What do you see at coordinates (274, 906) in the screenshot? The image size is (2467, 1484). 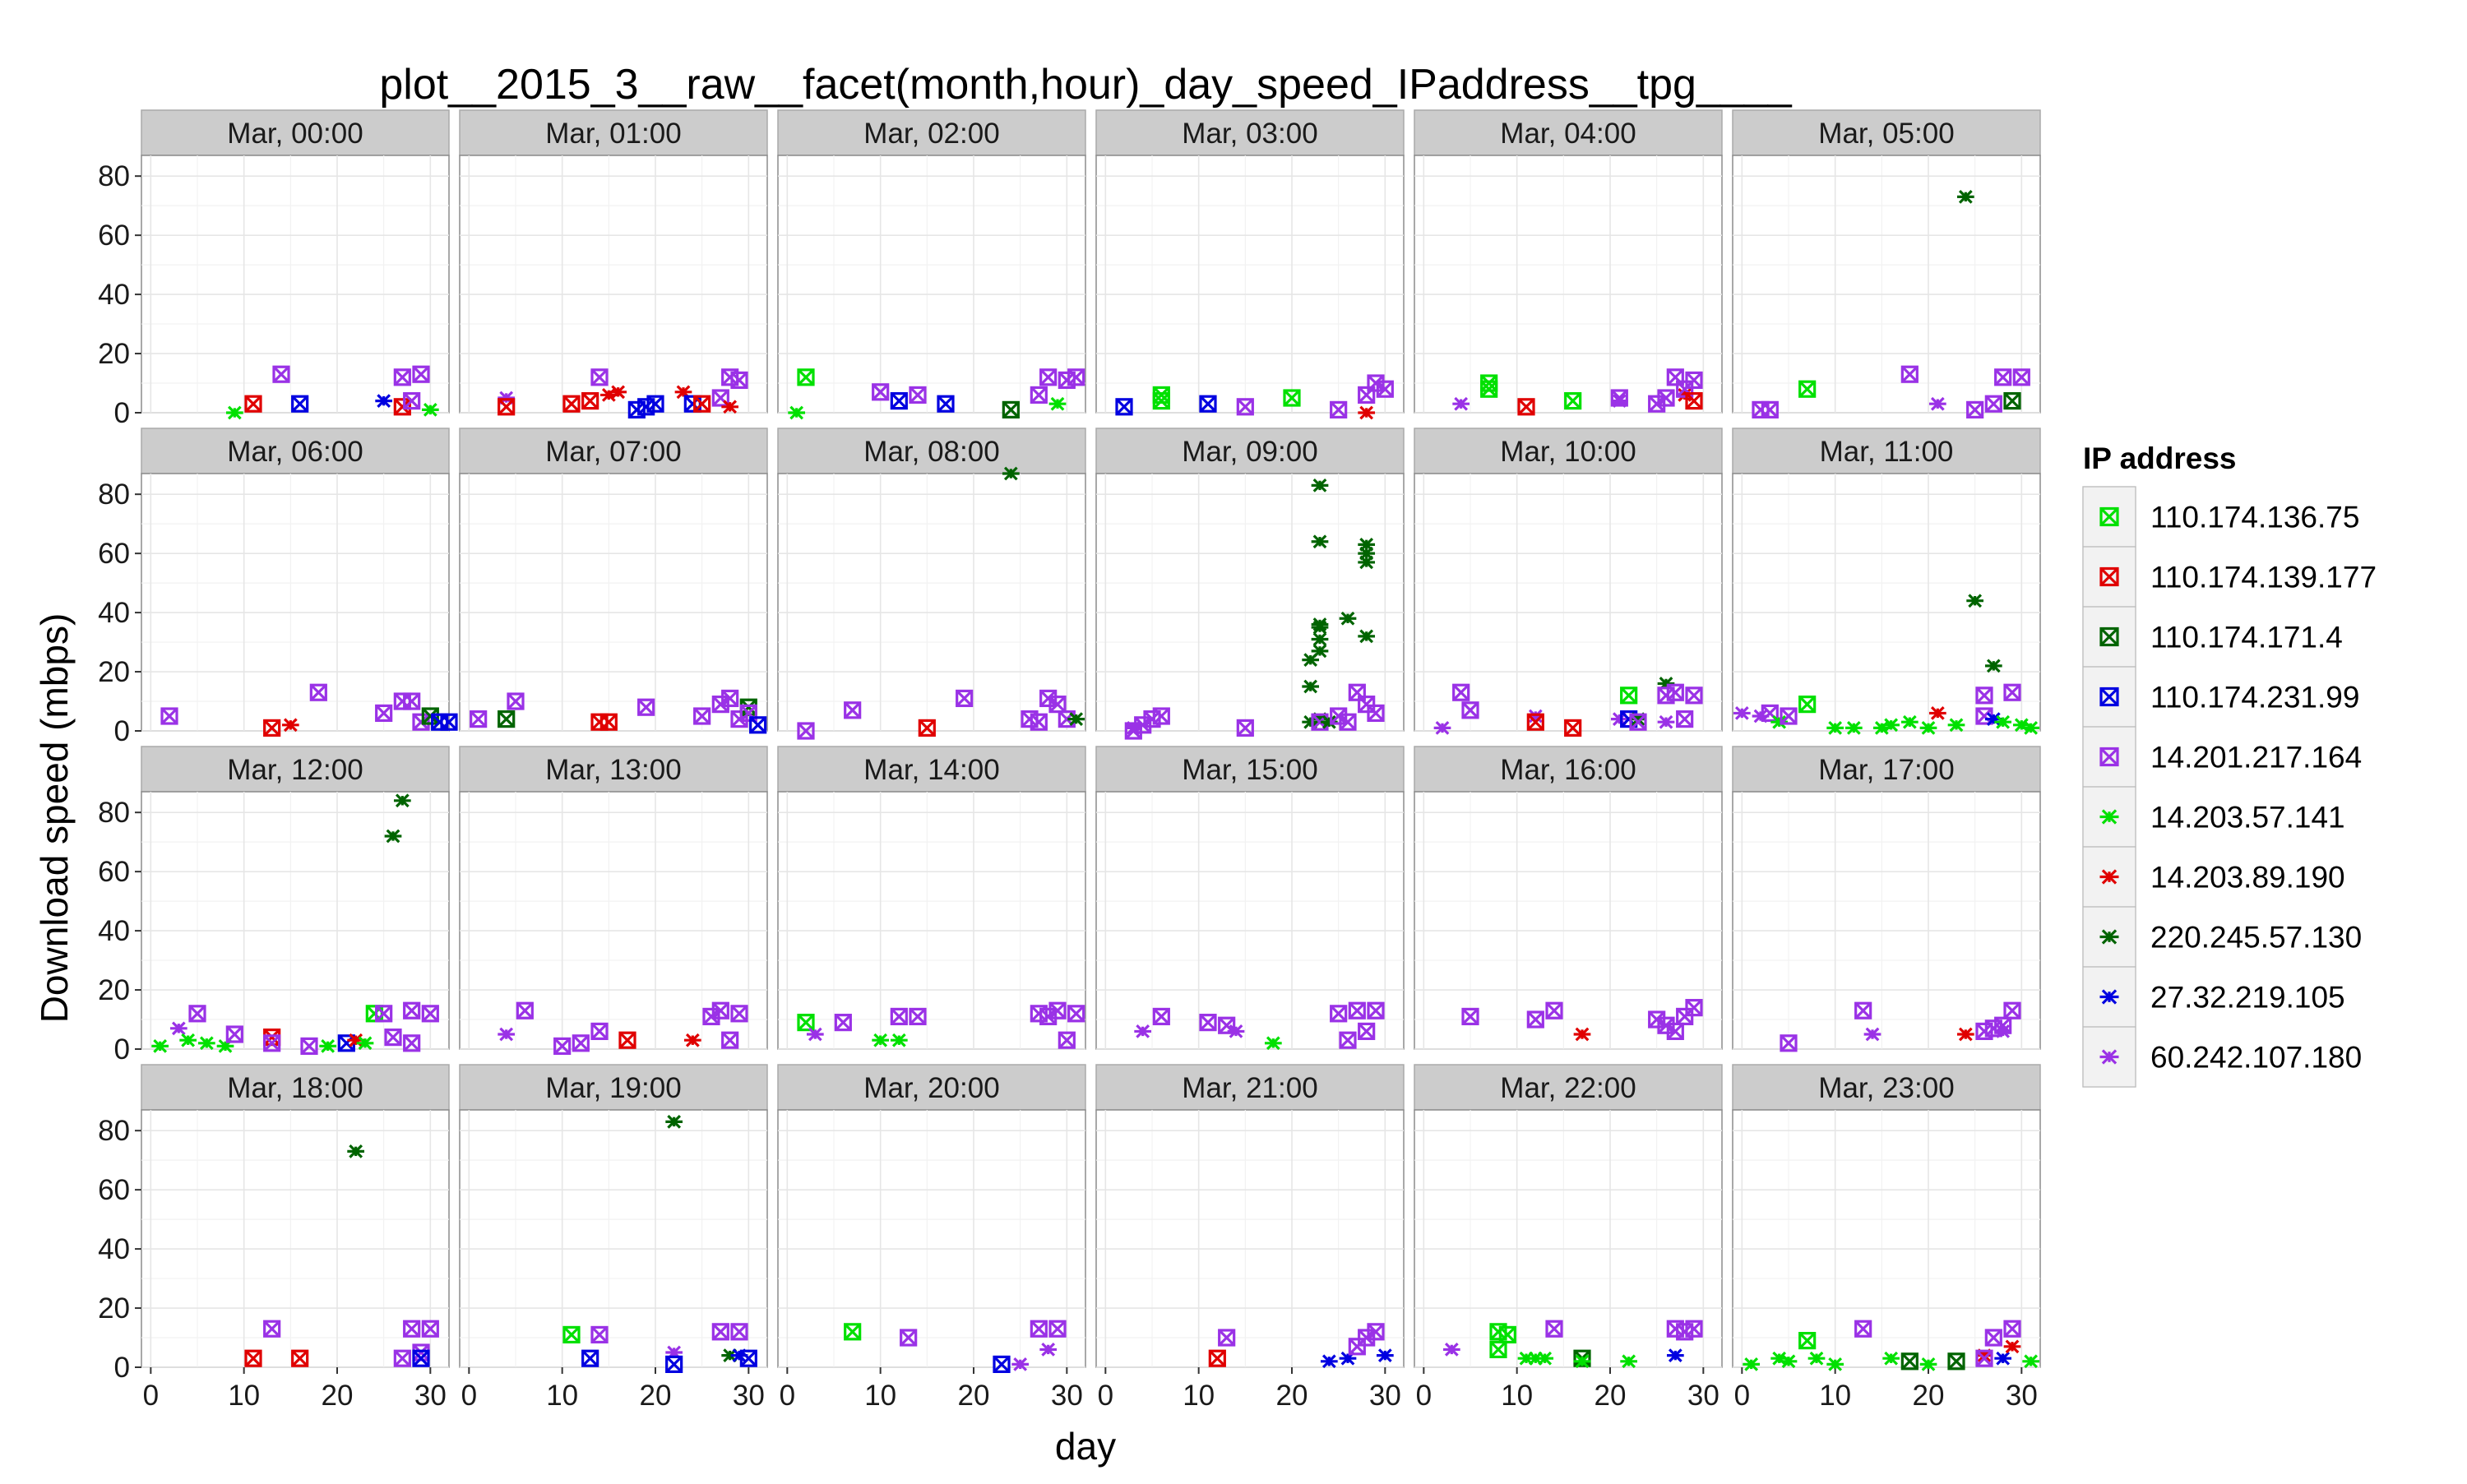 I see `facet-panel: Mar, 12:00 0 20 40 60 80` at bounding box center [274, 906].